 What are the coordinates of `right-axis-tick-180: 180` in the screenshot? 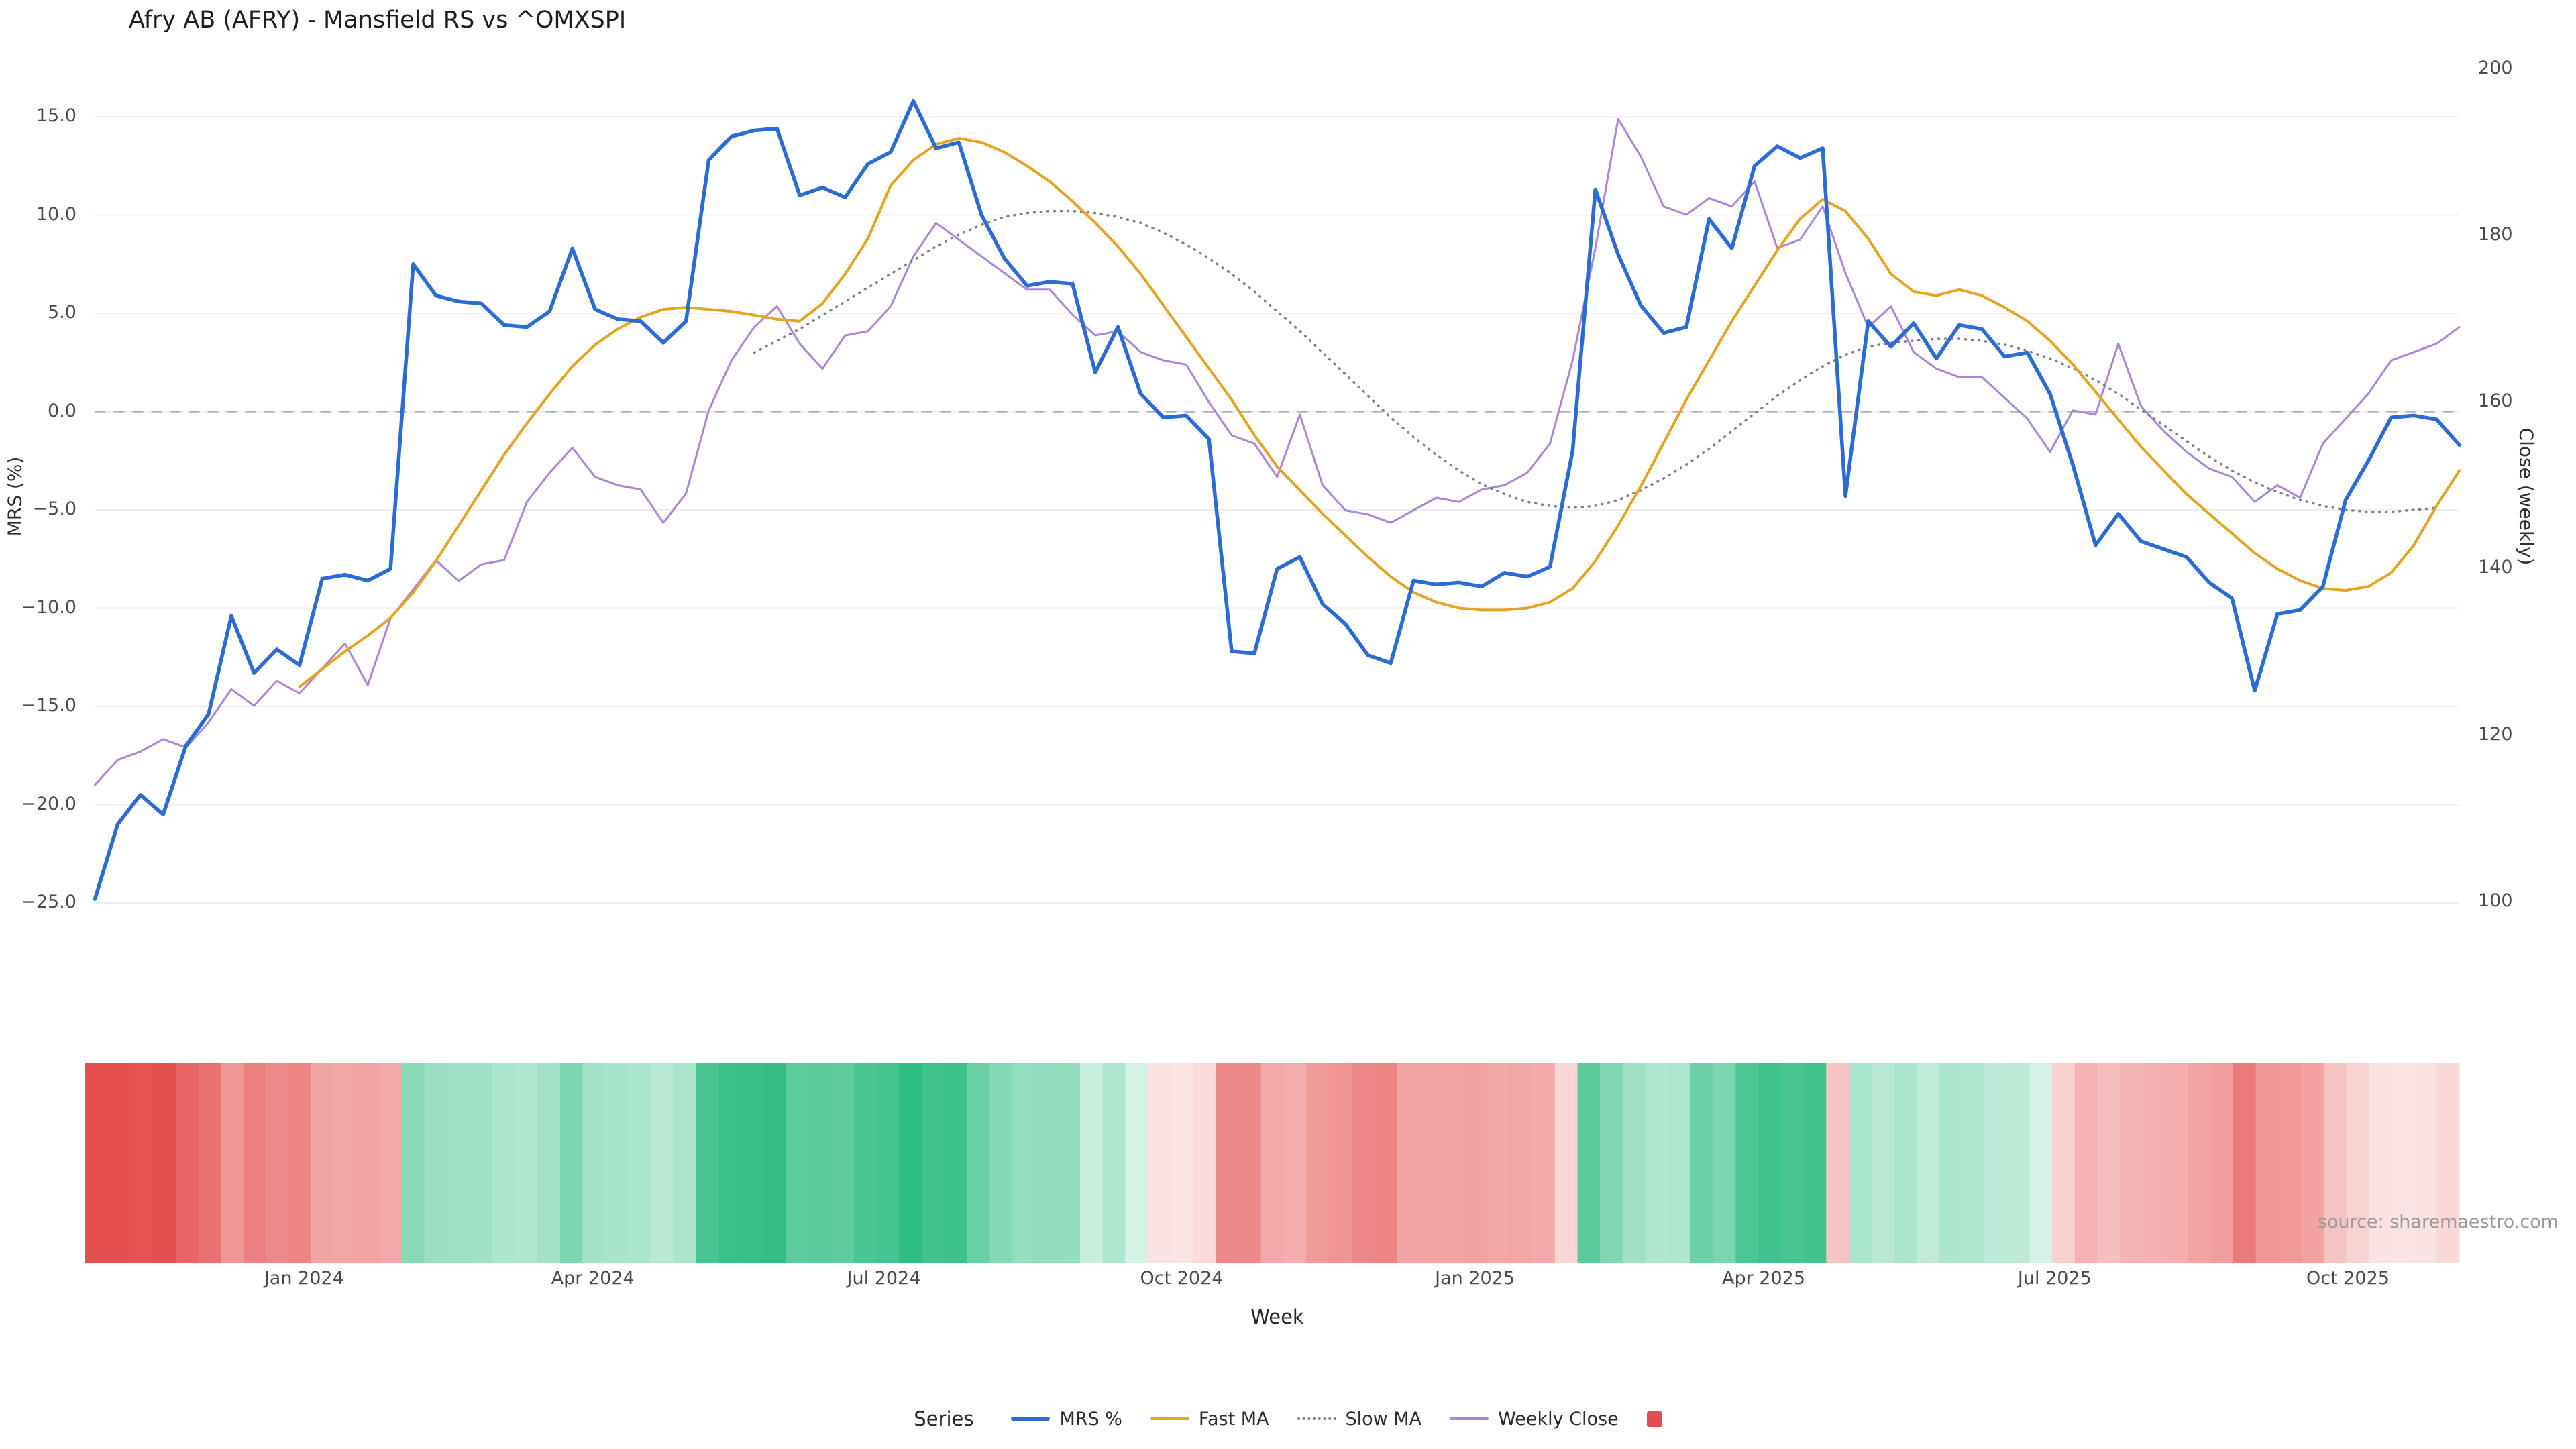 It's located at (2495, 235).